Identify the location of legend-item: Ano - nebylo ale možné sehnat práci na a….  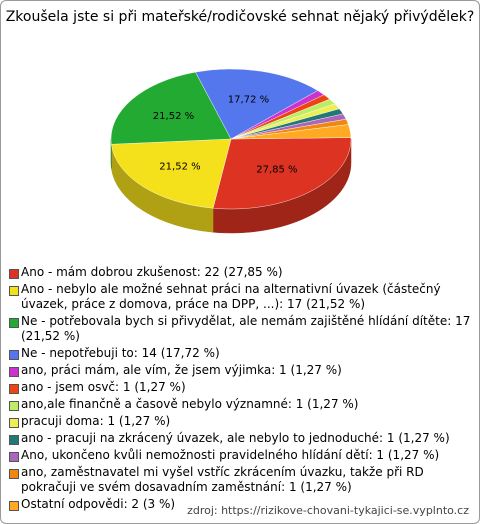
(240, 297).